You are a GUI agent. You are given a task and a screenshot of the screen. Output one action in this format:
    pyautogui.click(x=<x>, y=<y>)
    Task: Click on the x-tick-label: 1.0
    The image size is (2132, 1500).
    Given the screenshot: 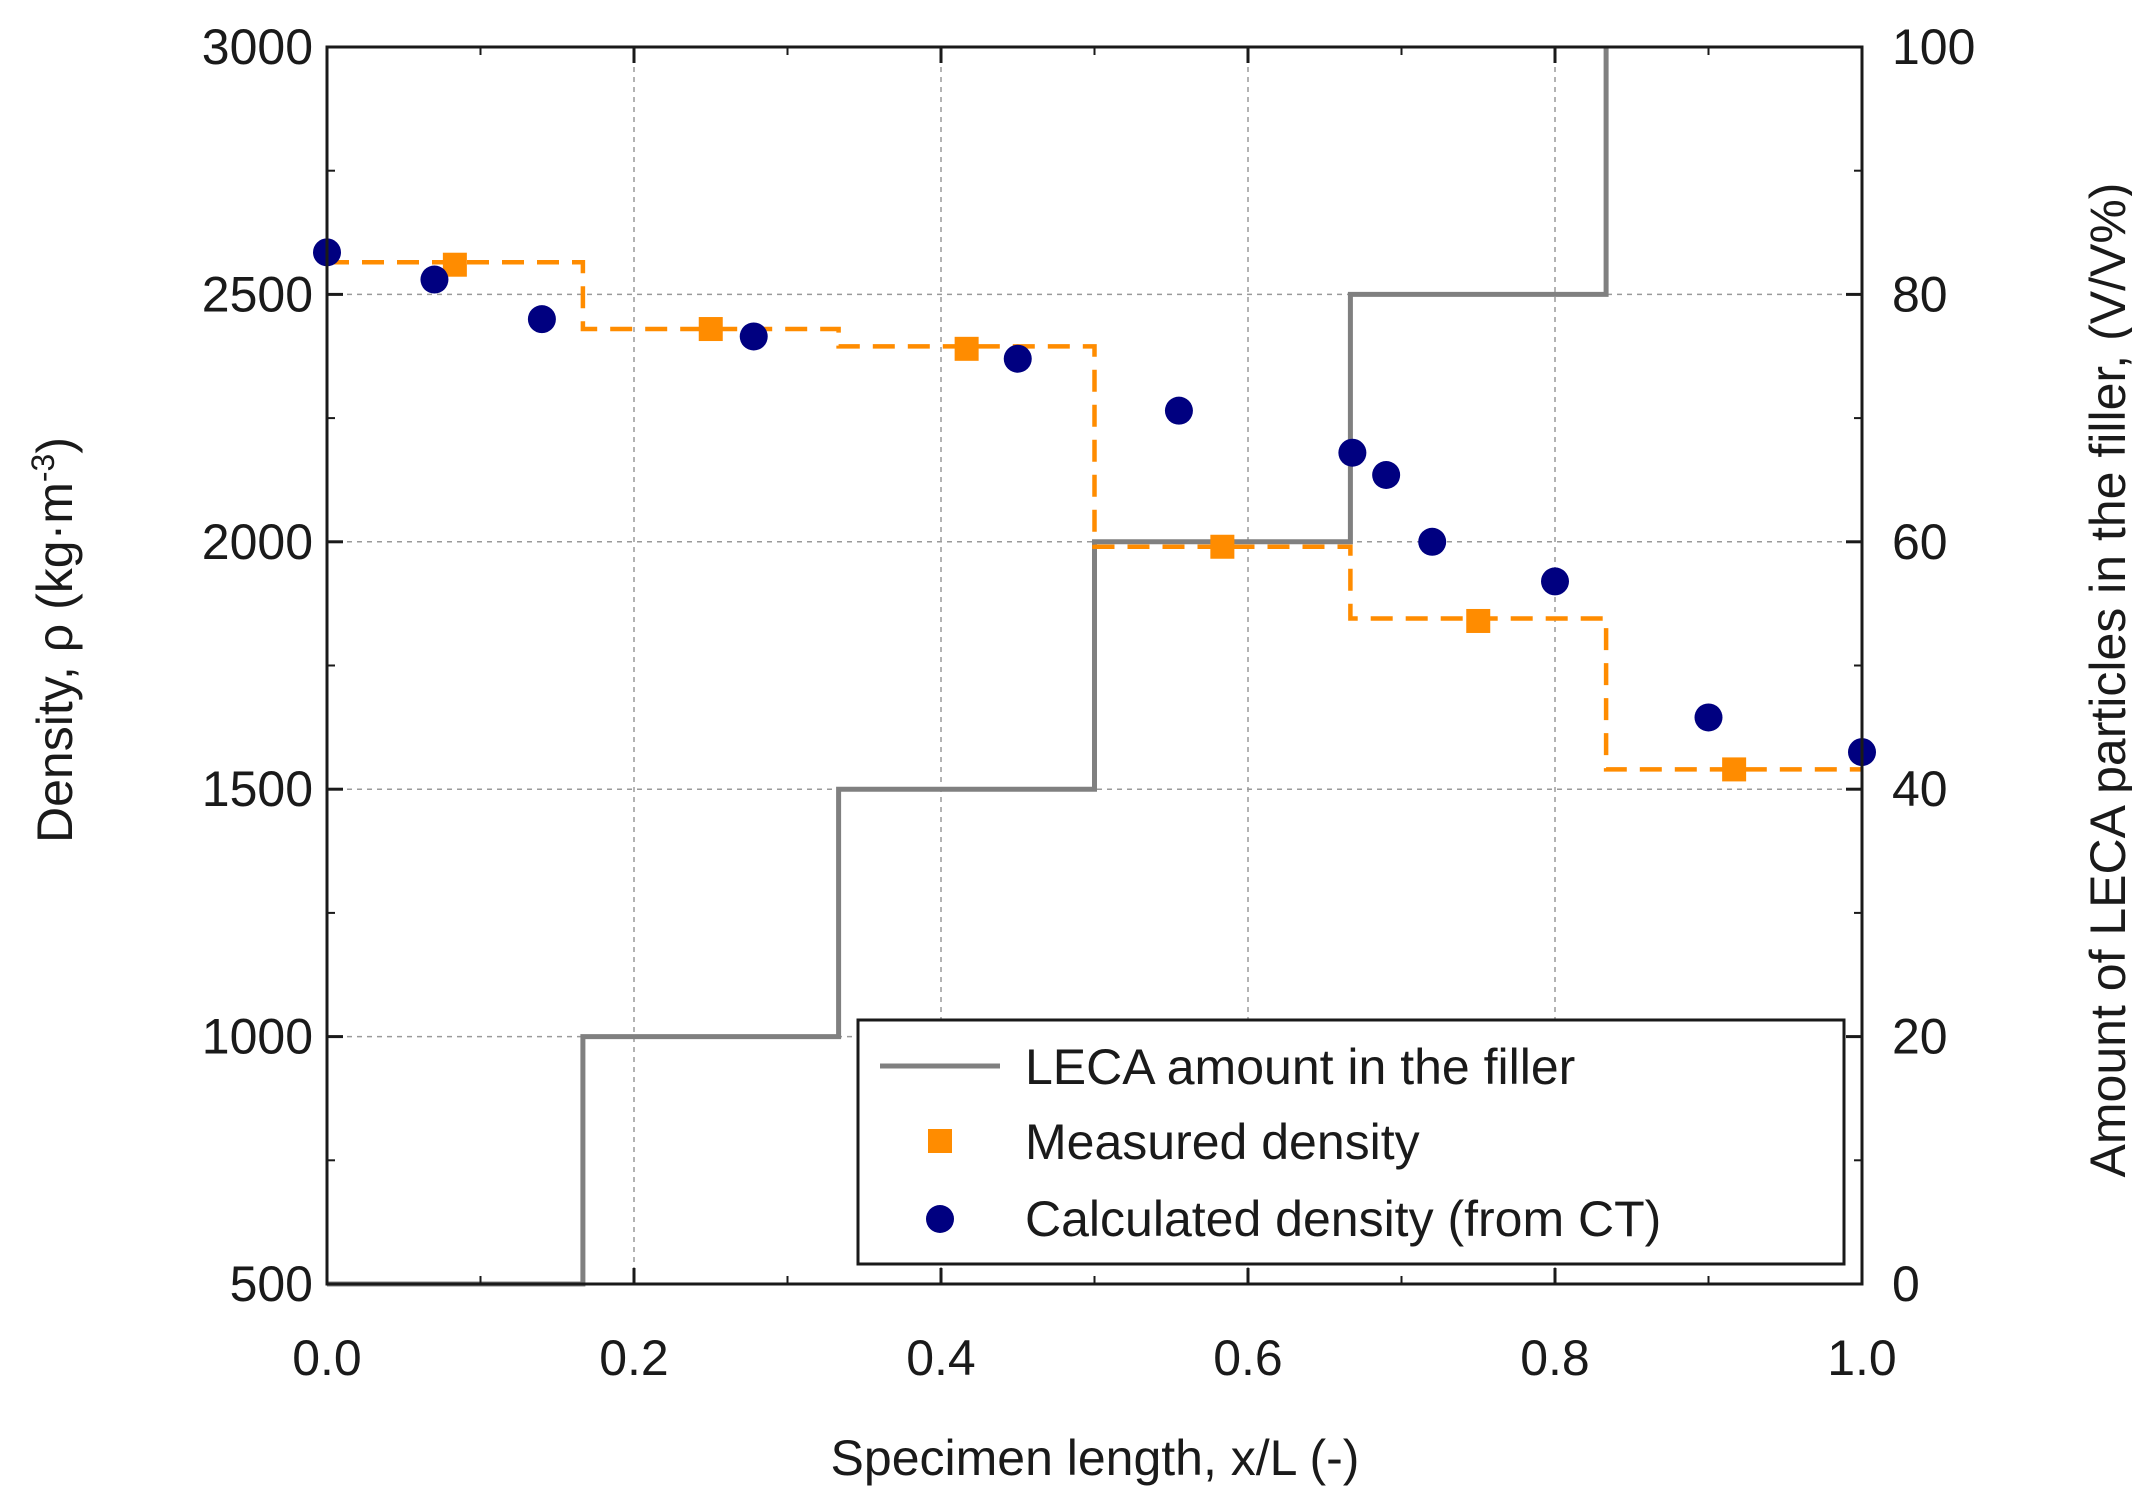 What is the action you would take?
    pyautogui.click(x=1862, y=1358)
    